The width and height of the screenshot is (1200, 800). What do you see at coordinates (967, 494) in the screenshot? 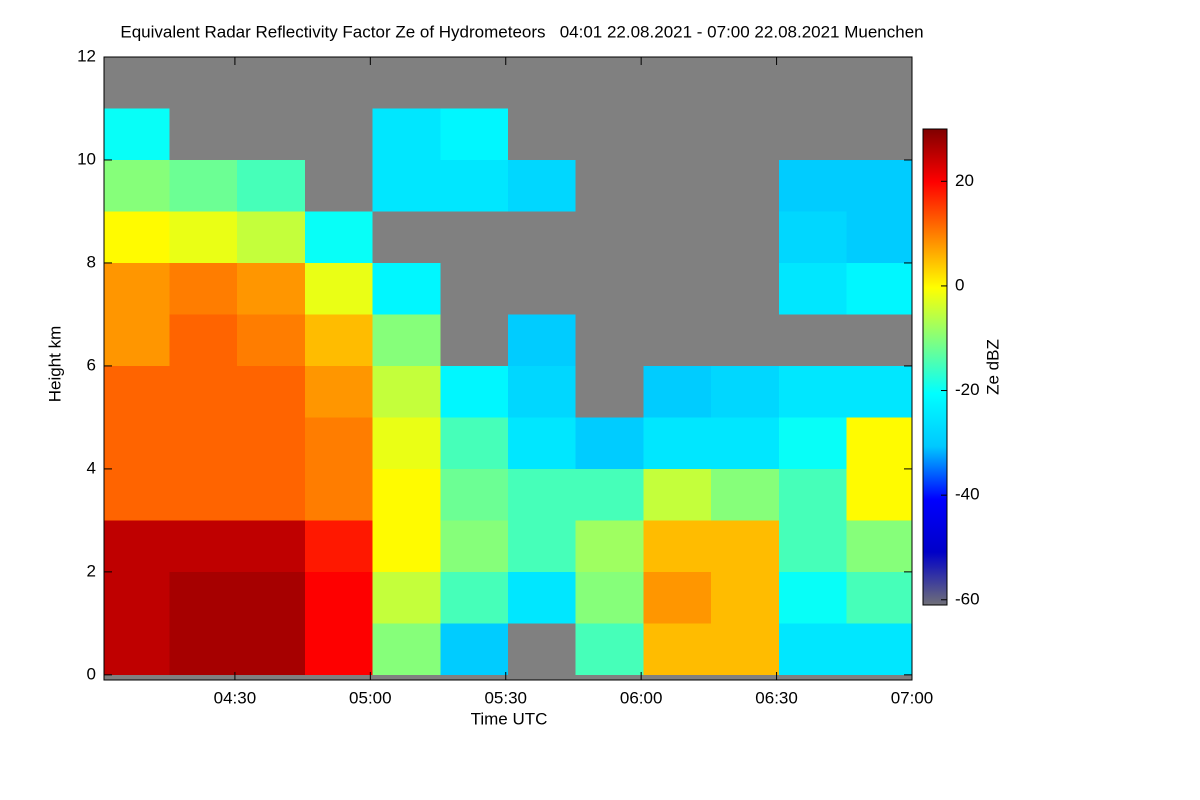
I see `colorbar-tick-label: -40` at bounding box center [967, 494].